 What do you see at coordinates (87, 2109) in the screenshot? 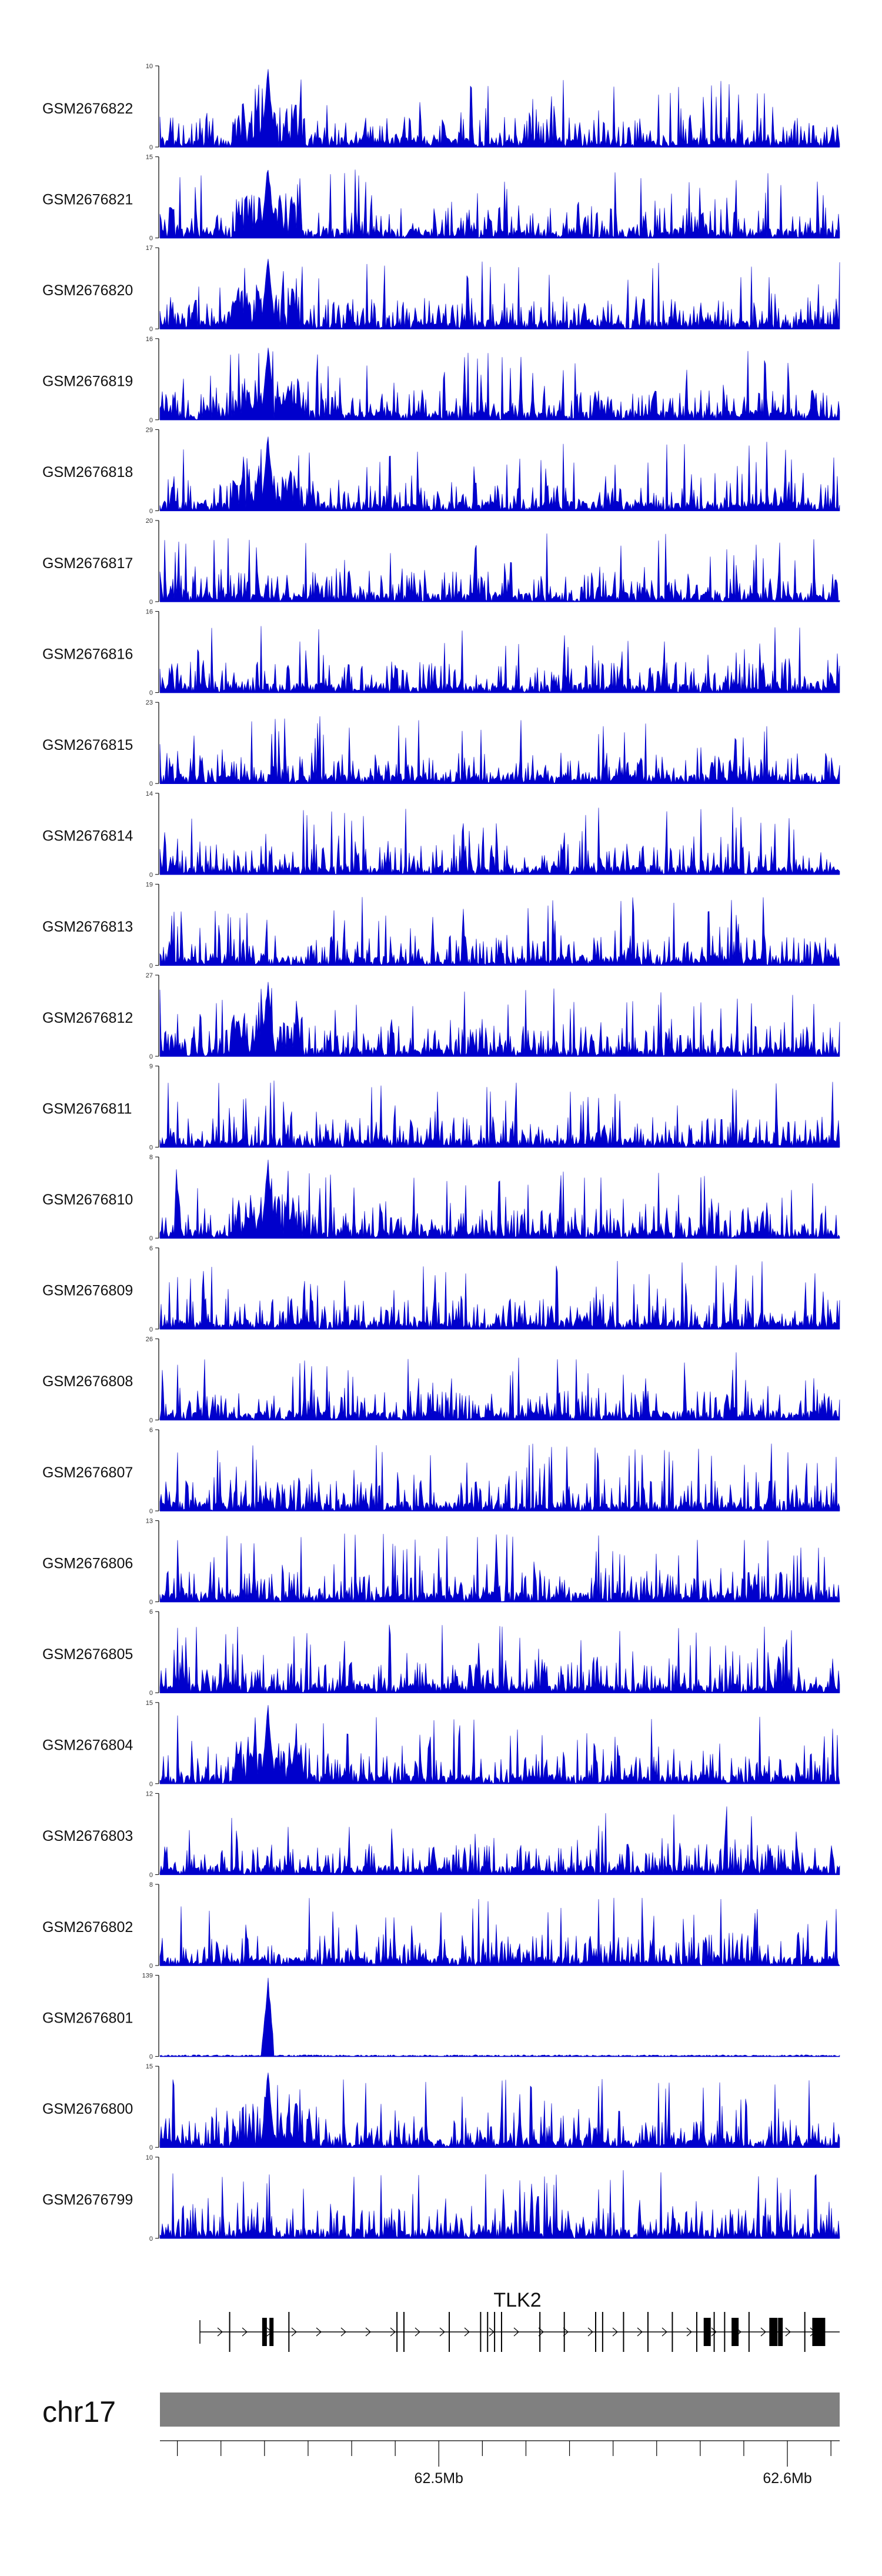
I see `track-label: GSM2676800` at bounding box center [87, 2109].